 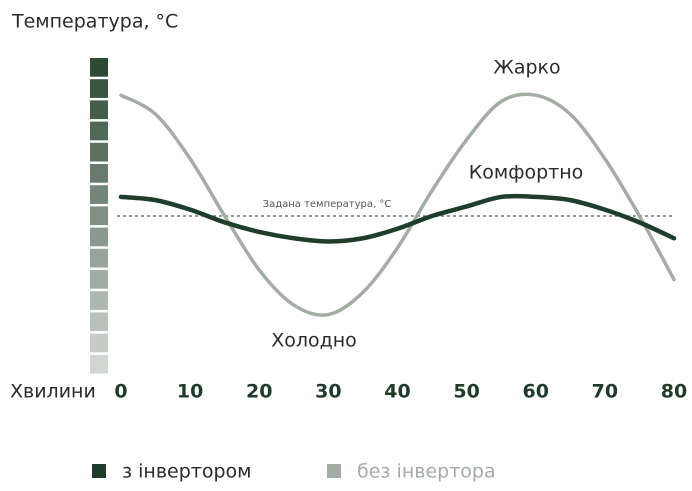 What do you see at coordinates (426, 472) in the screenshot?
I see `legend-label: без інвертора` at bounding box center [426, 472].